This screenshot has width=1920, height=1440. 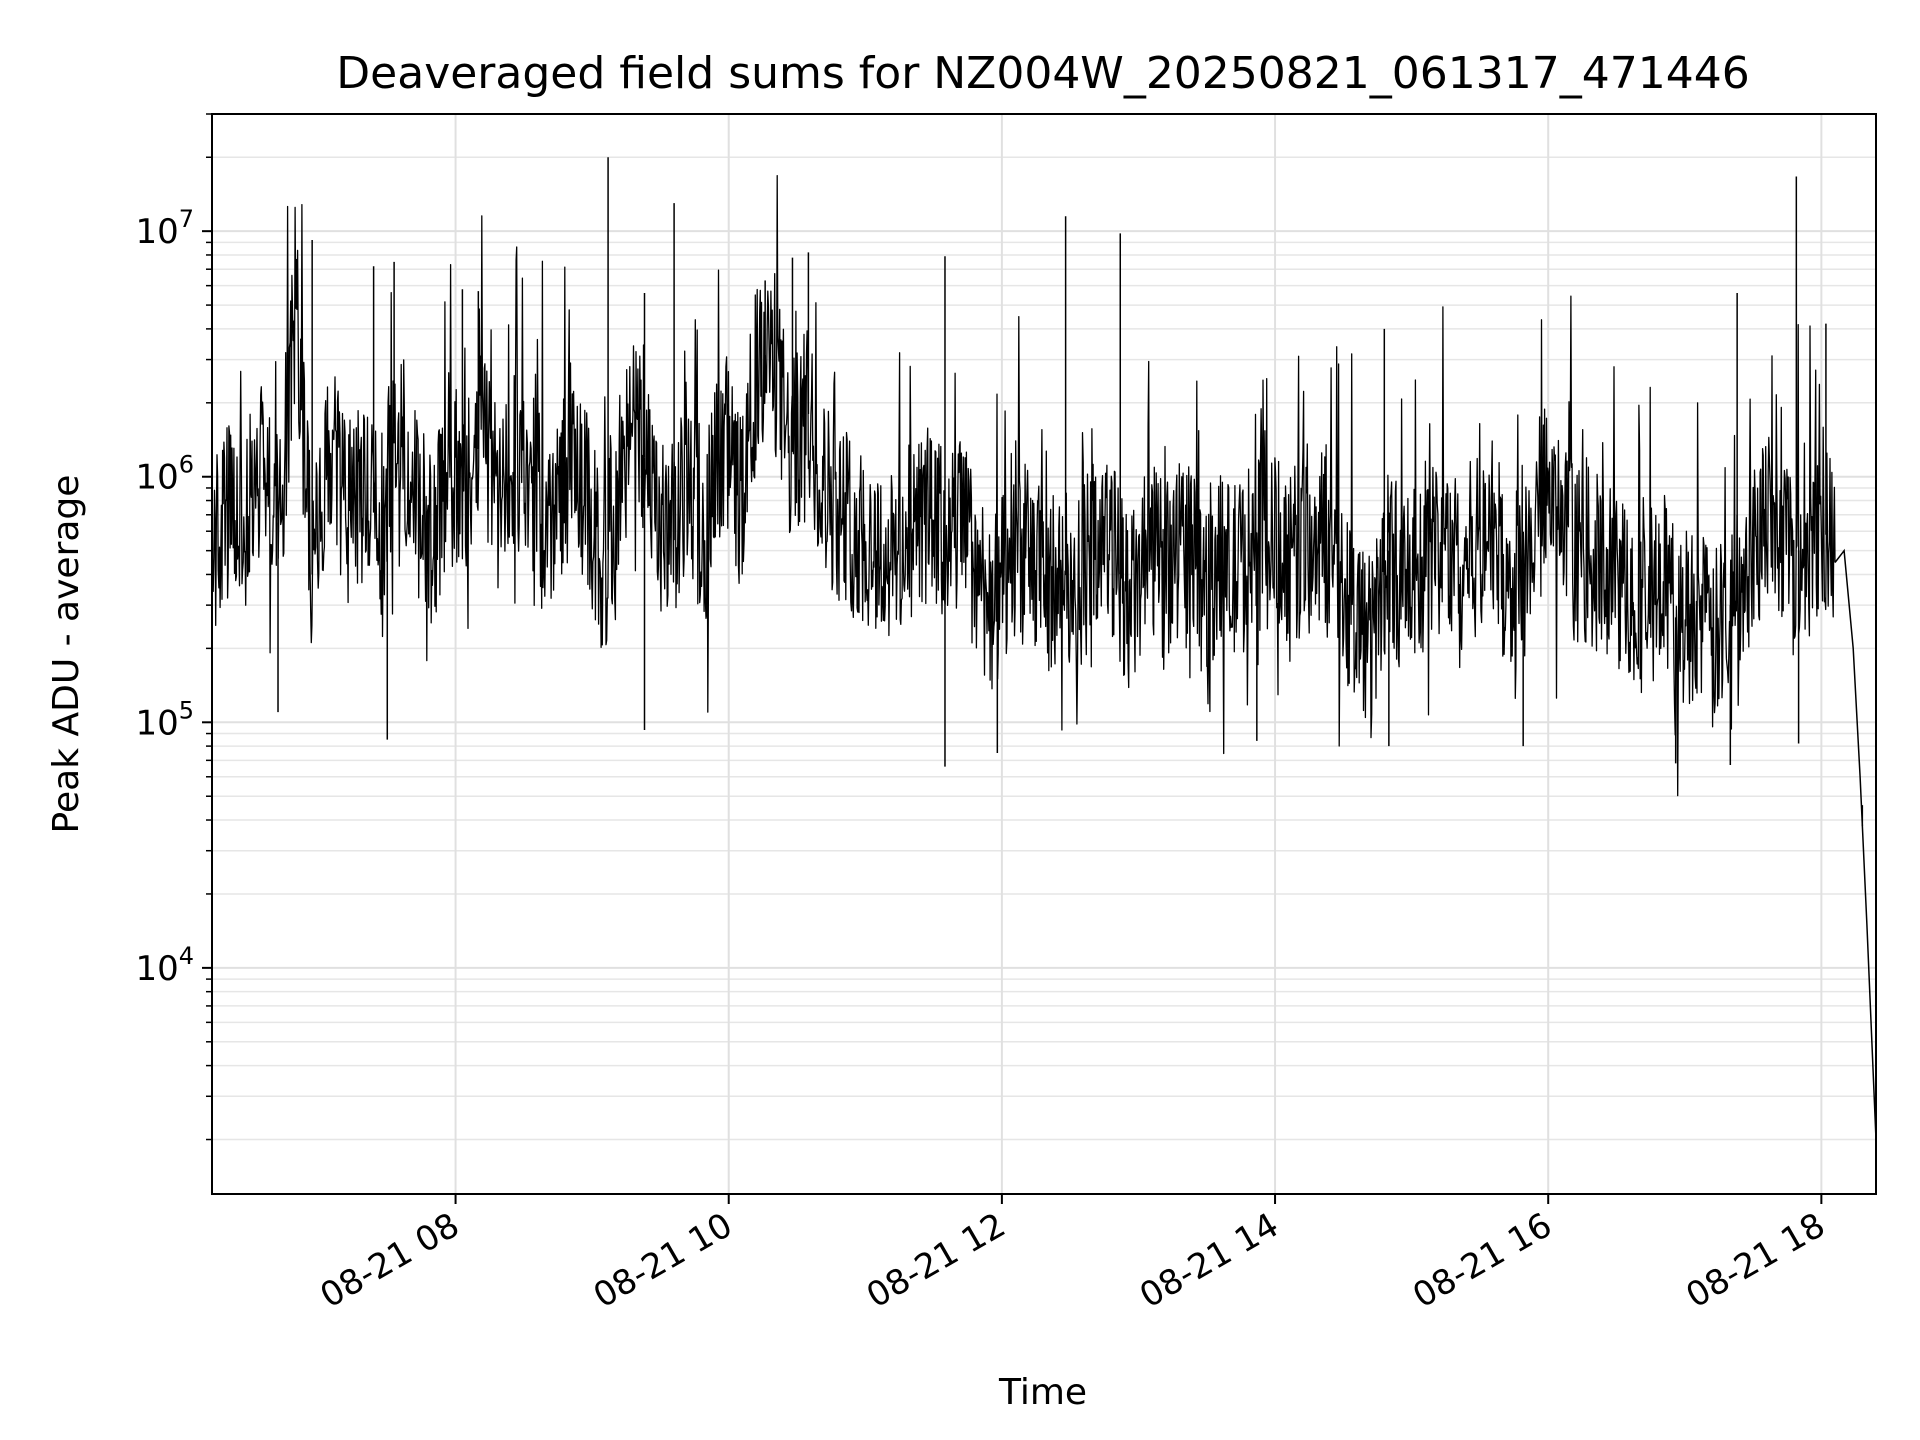 What do you see at coordinates (1042, 1392) in the screenshot?
I see `x-axis-label: Time` at bounding box center [1042, 1392].